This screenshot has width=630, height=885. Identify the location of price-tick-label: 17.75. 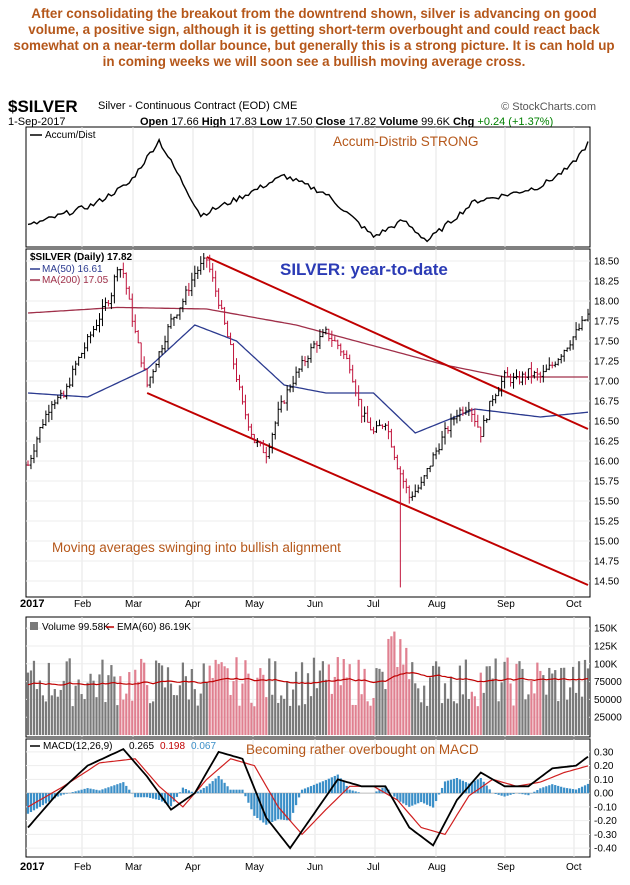
(606, 322).